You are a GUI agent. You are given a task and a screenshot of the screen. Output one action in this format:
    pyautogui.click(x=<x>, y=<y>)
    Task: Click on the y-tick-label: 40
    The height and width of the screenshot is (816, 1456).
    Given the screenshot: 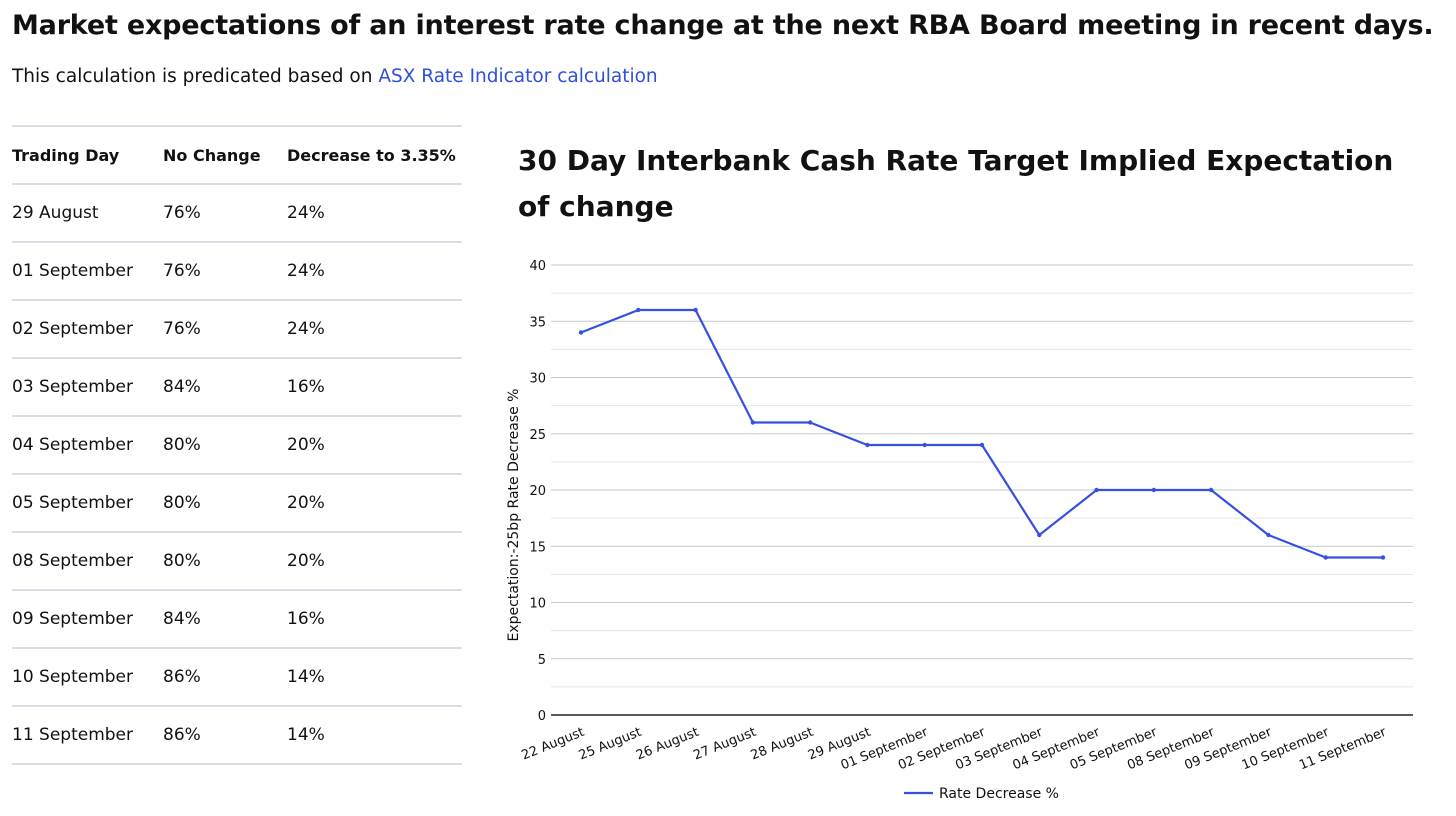 What is the action you would take?
    pyautogui.click(x=537, y=266)
    